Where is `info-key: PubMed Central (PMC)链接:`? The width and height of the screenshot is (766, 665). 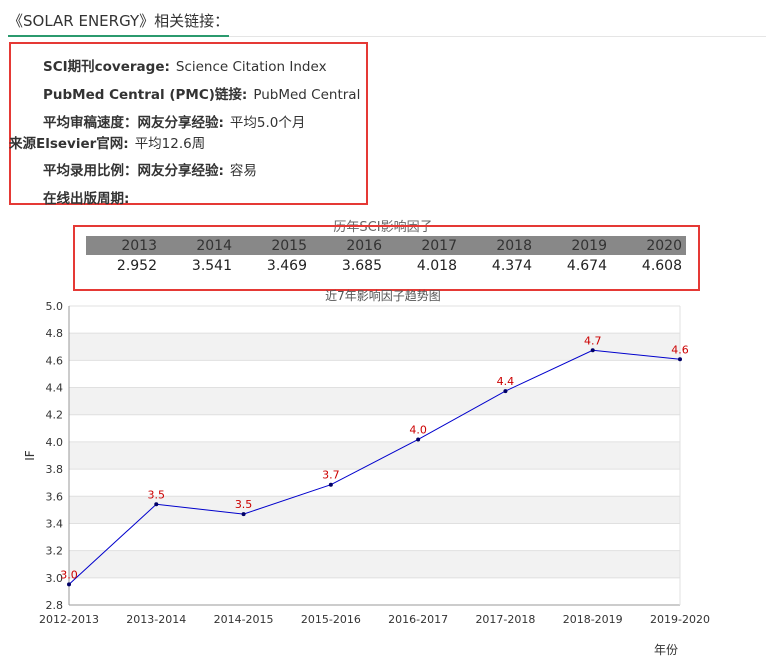 info-key: PubMed Central (PMC)链接: is located at coordinates (145, 95).